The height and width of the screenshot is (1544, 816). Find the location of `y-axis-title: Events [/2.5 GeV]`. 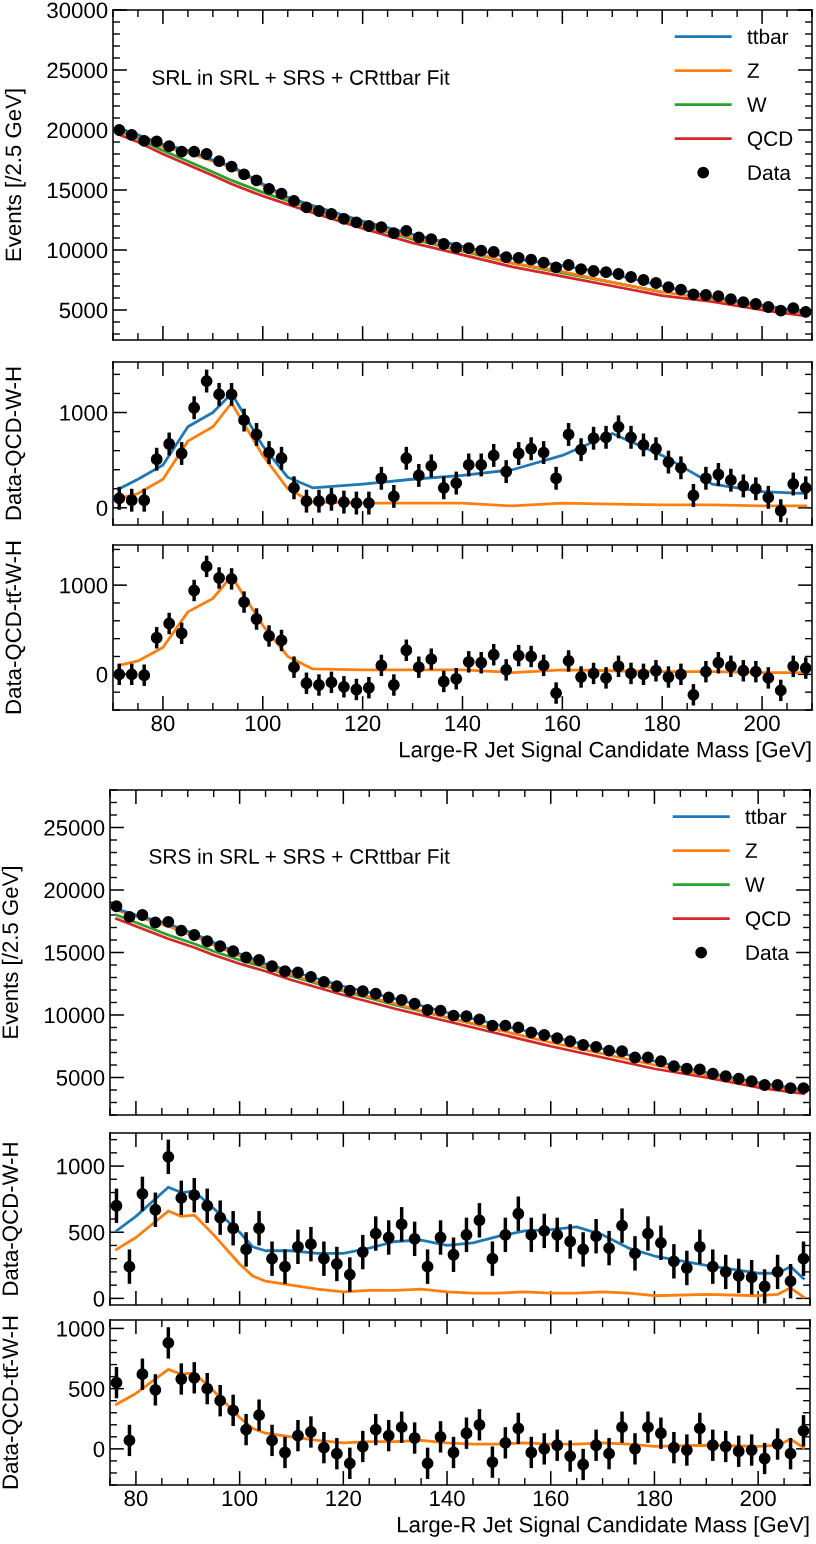

y-axis-title: Events [/2.5 GeV] is located at coordinates (12, 952).